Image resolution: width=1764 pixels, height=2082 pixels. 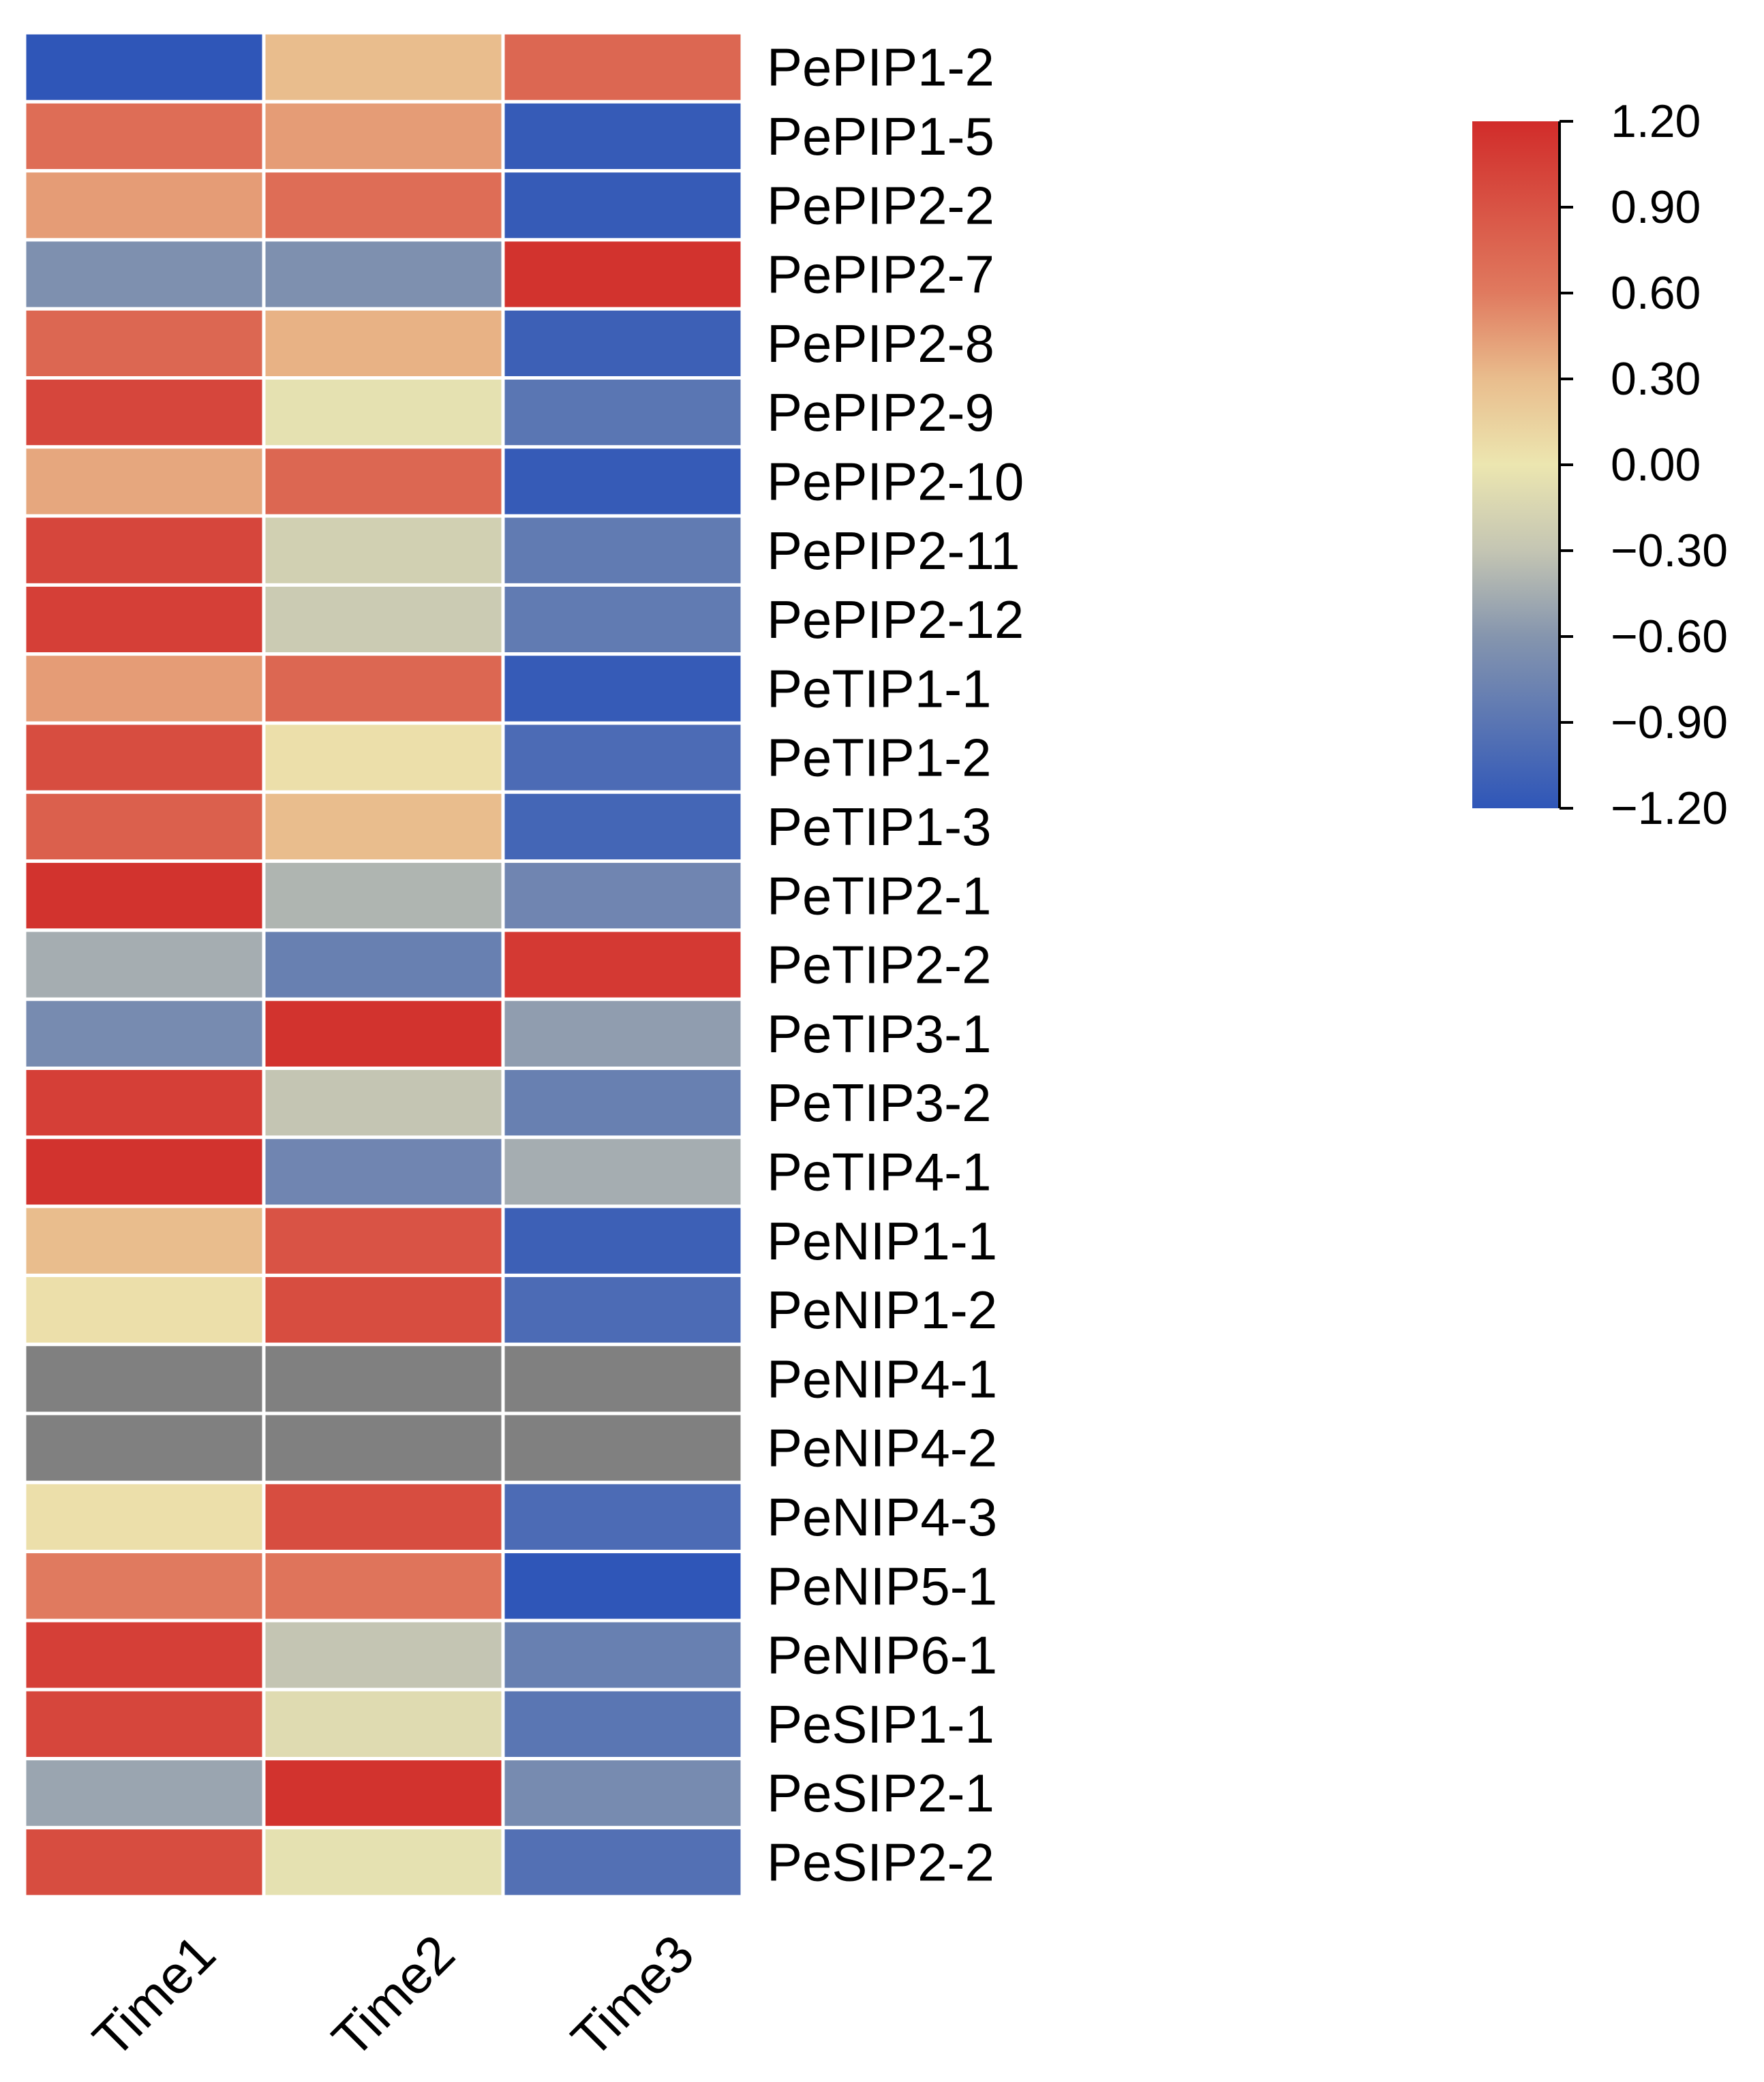 I want to click on heatmap-cell-petip1-1-time3, so click(x=622, y=688).